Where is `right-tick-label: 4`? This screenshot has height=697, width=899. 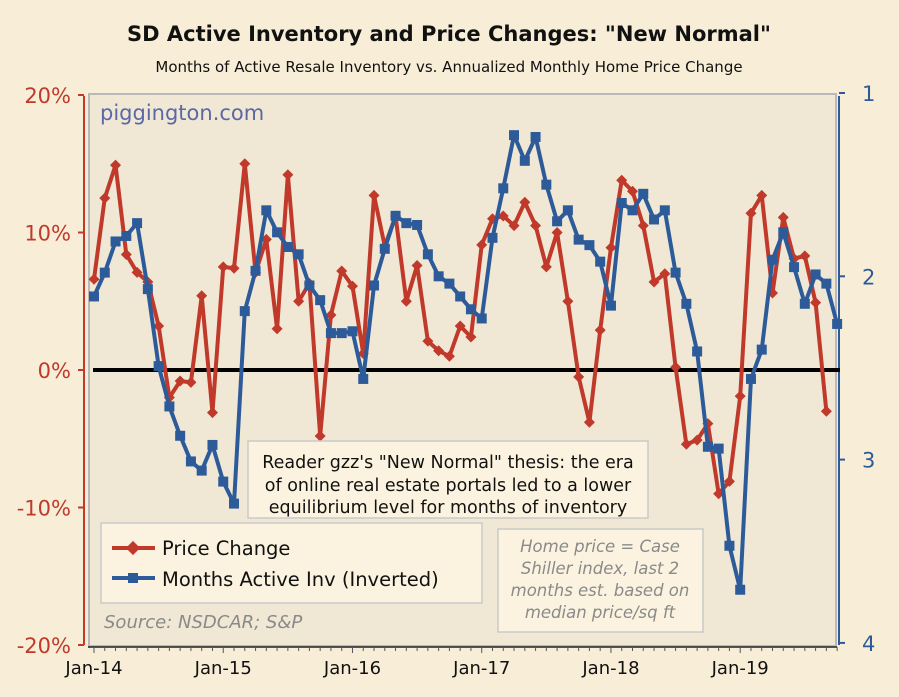 right-tick-label: 4 is located at coordinates (868, 644).